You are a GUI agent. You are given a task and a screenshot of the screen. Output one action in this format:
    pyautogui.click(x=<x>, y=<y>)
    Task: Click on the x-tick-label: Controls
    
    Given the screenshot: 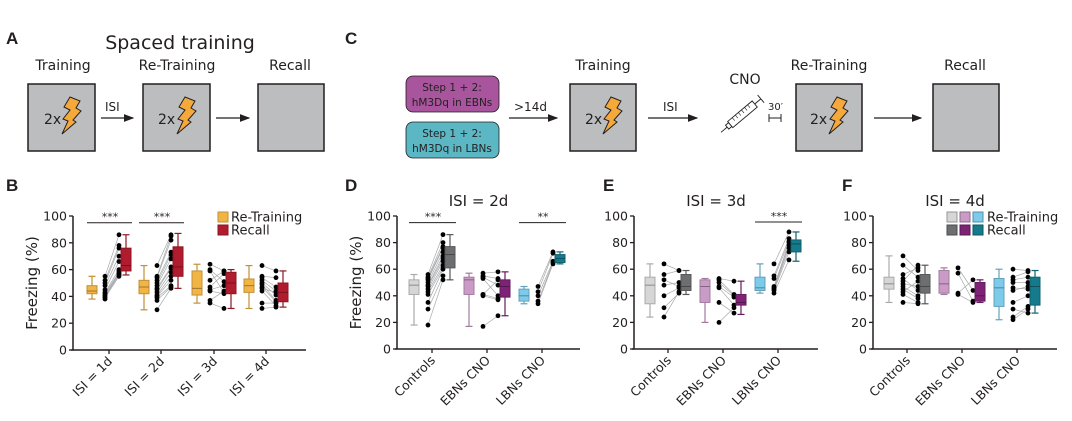 What is the action you would take?
    pyautogui.click(x=889, y=376)
    